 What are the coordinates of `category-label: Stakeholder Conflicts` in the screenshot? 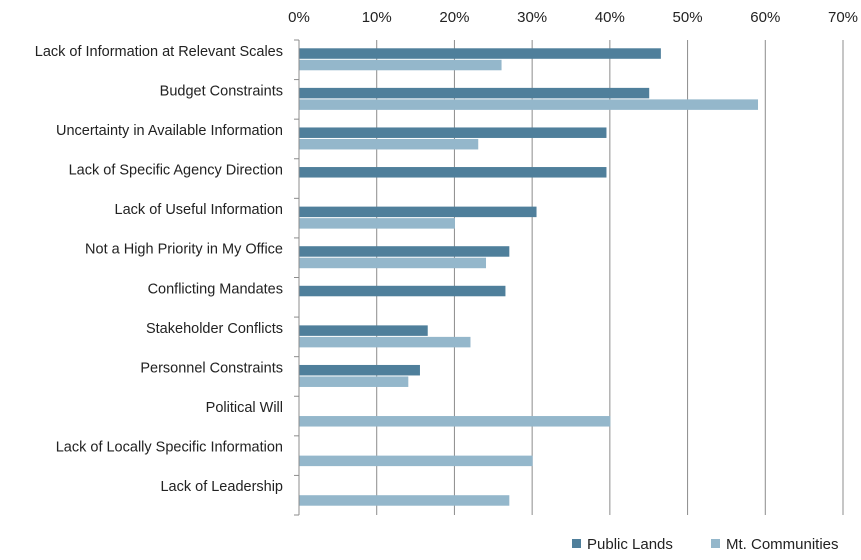 It's located at (214, 329).